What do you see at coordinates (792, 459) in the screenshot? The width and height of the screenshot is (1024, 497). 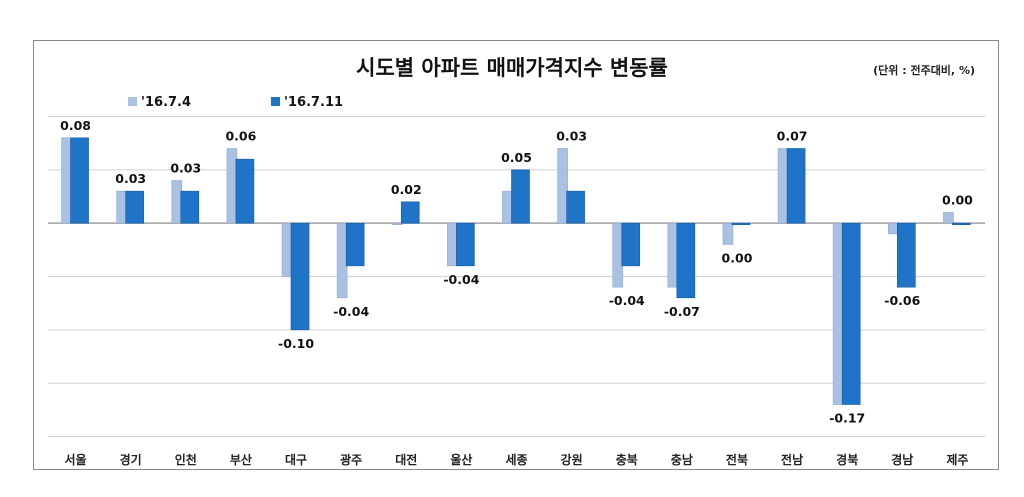 I see `x-tick-label: 전남` at bounding box center [792, 459].